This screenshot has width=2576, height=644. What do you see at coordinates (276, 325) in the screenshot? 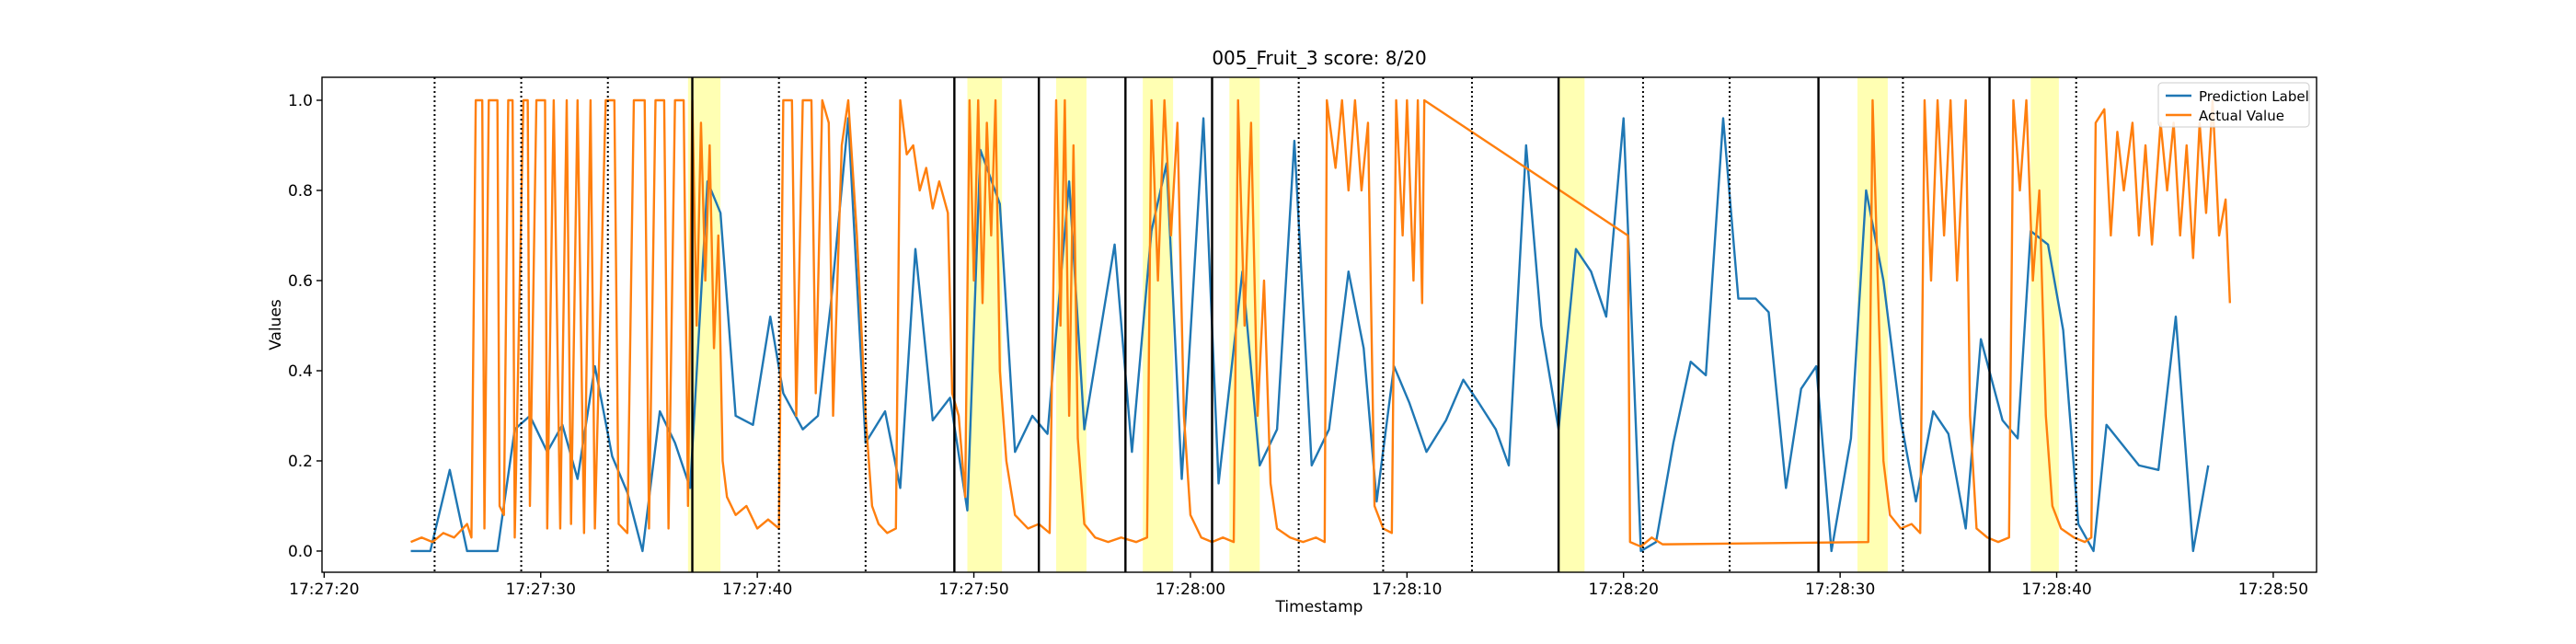
I see `y-axis-label: Values` at bounding box center [276, 325].